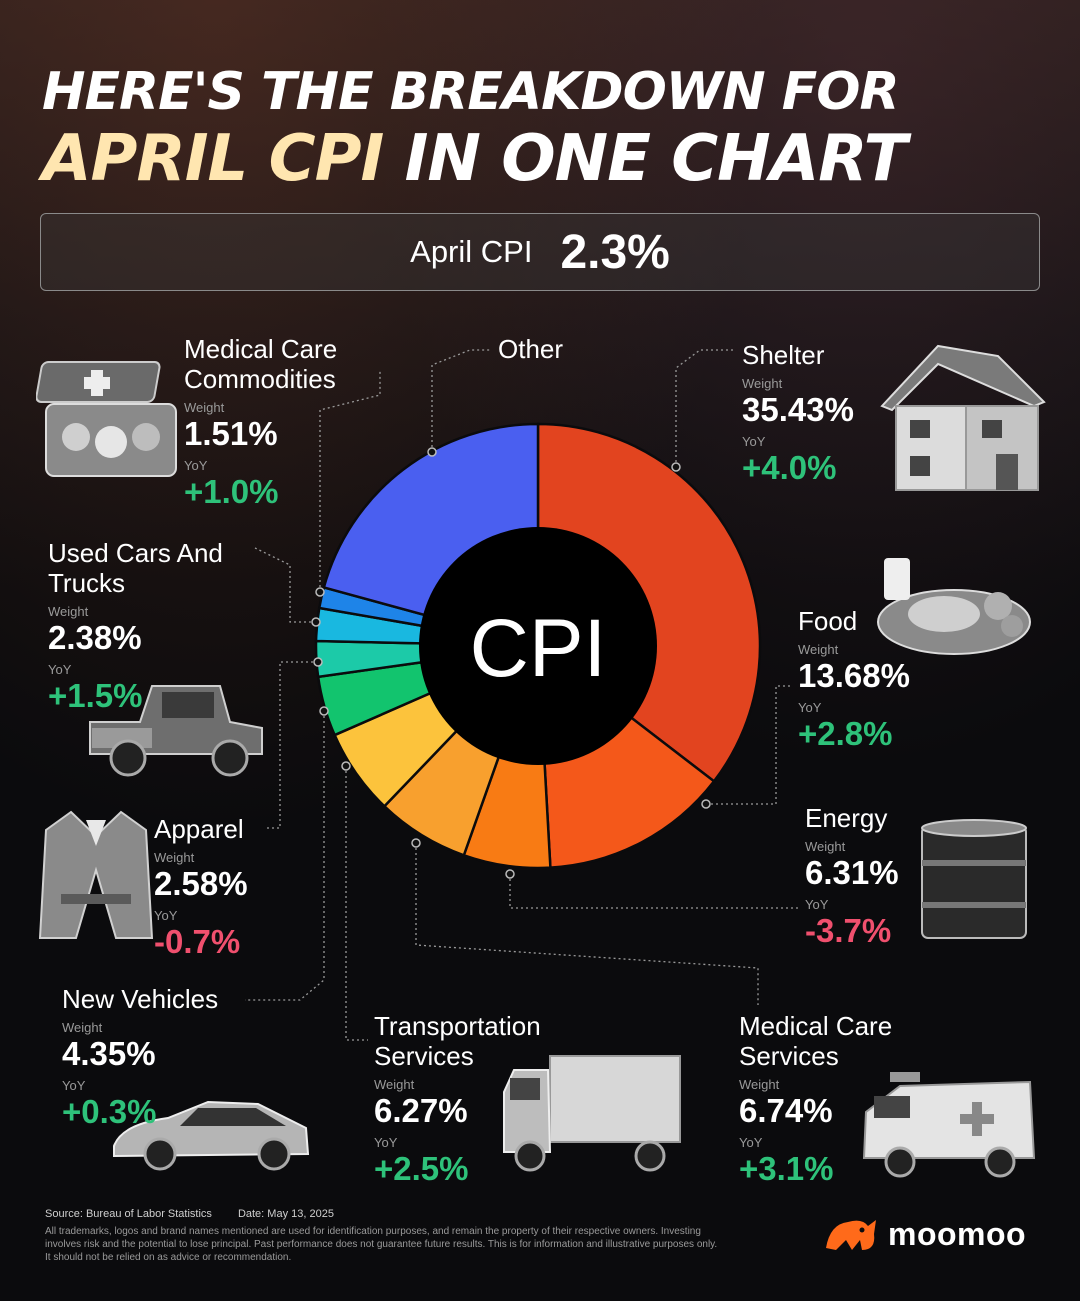 This screenshot has height=1301, width=1080. I want to click on transportation-weight: 6.27%, so click(421, 1110).